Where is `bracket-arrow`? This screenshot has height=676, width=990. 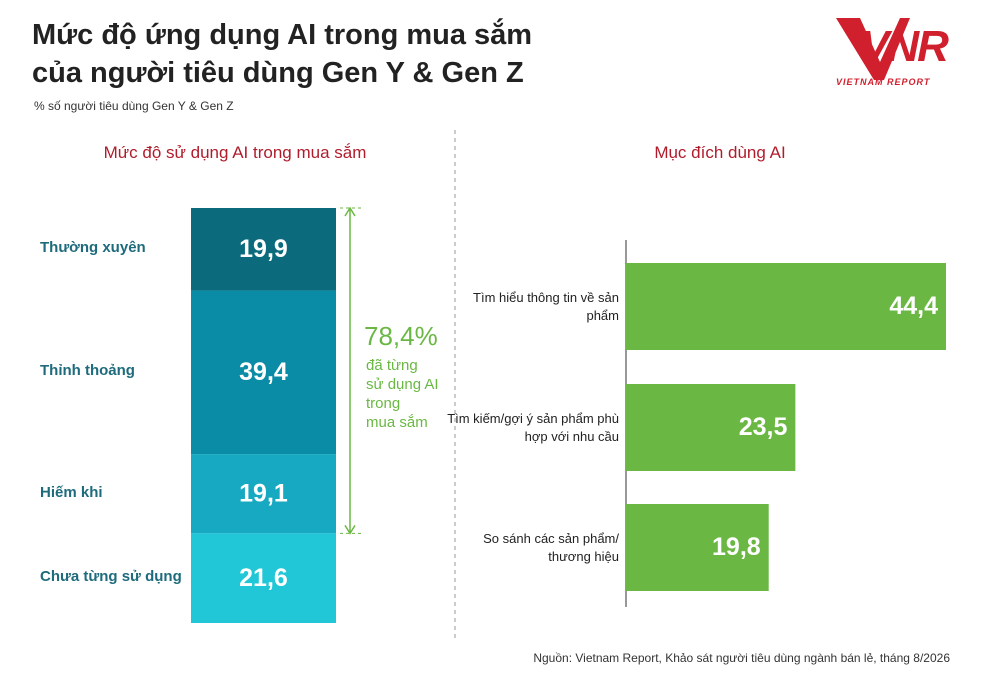 bracket-arrow is located at coordinates (350, 370).